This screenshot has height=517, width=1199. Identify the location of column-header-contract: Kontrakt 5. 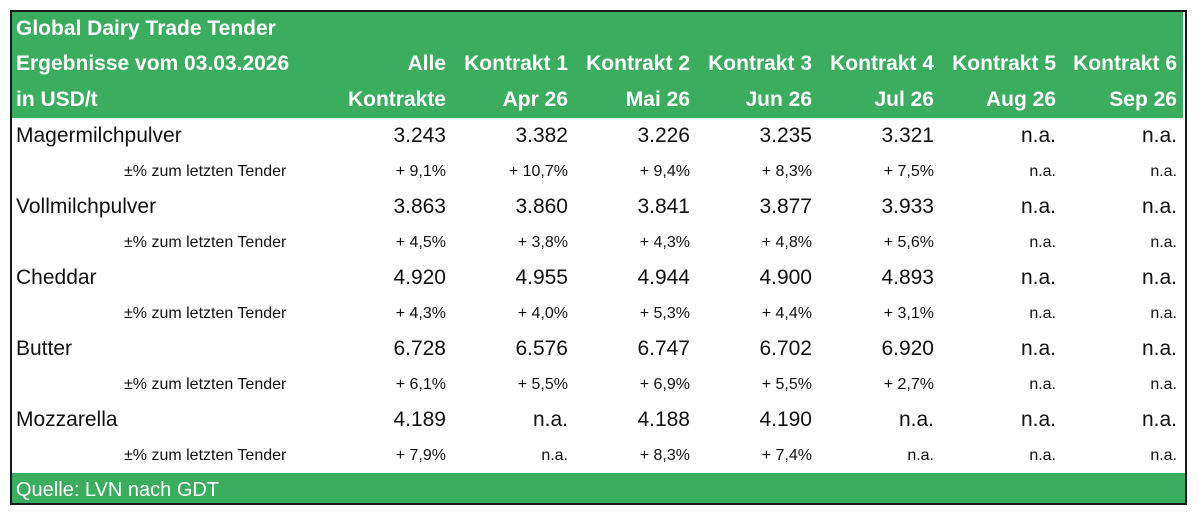
(1001, 64).